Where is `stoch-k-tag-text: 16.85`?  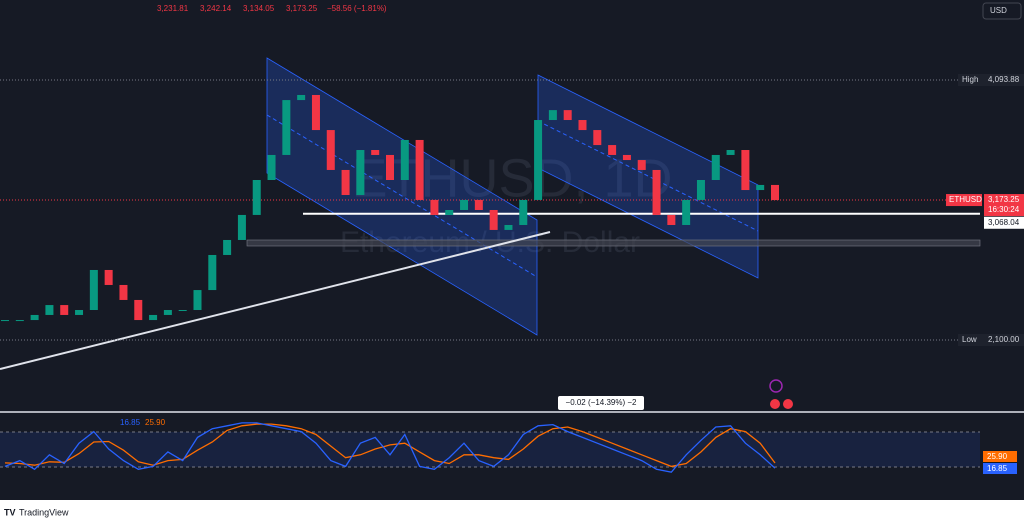
stoch-k-tag-text: 16.85 is located at coordinates (997, 468).